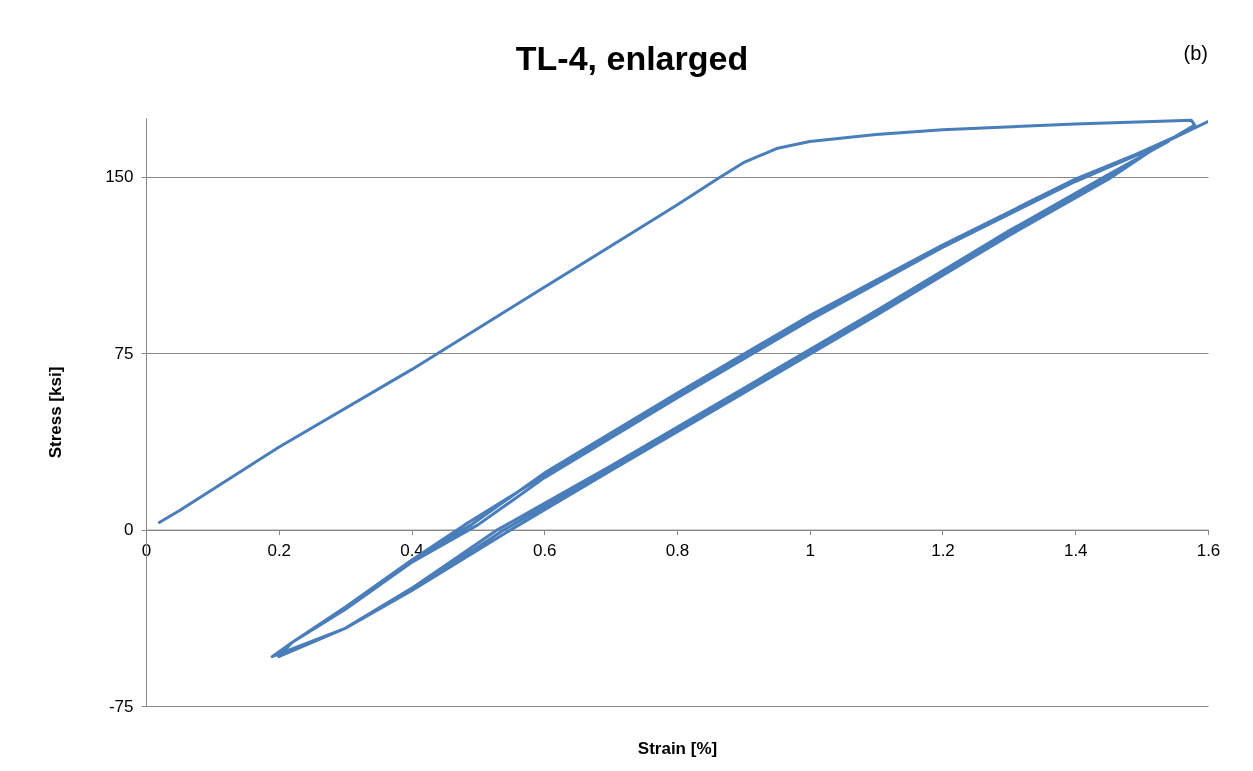 The height and width of the screenshot is (771, 1253). Describe the element at coordinates (129, 530) in the screenshot. I see `y-tick-label: 0` at that location.